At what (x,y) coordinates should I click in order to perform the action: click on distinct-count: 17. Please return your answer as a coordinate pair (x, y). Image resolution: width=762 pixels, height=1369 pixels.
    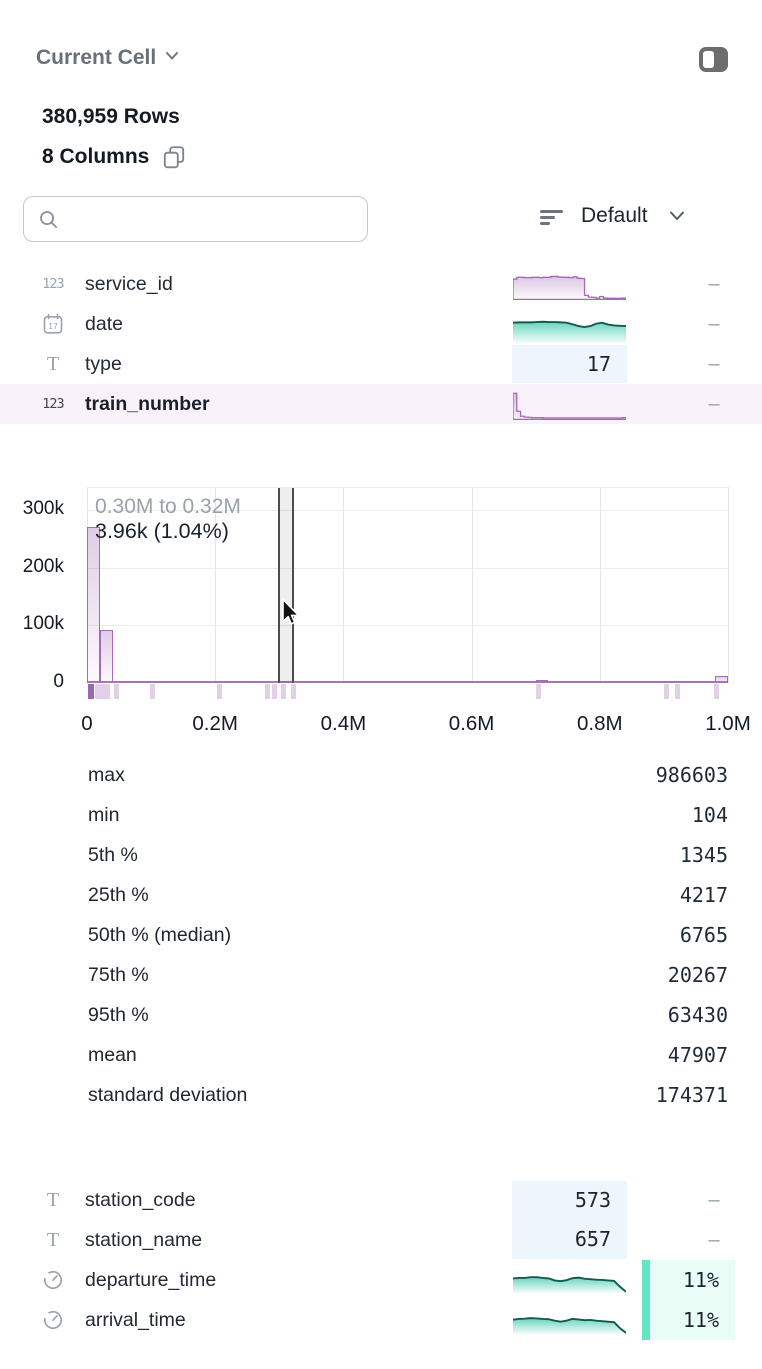
    Looking at the image, I should click on (598, 364).